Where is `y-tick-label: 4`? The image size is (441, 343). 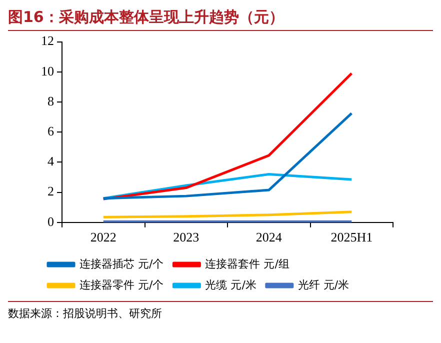 y-tick-label: 4 is located at coordinates (51, 161).